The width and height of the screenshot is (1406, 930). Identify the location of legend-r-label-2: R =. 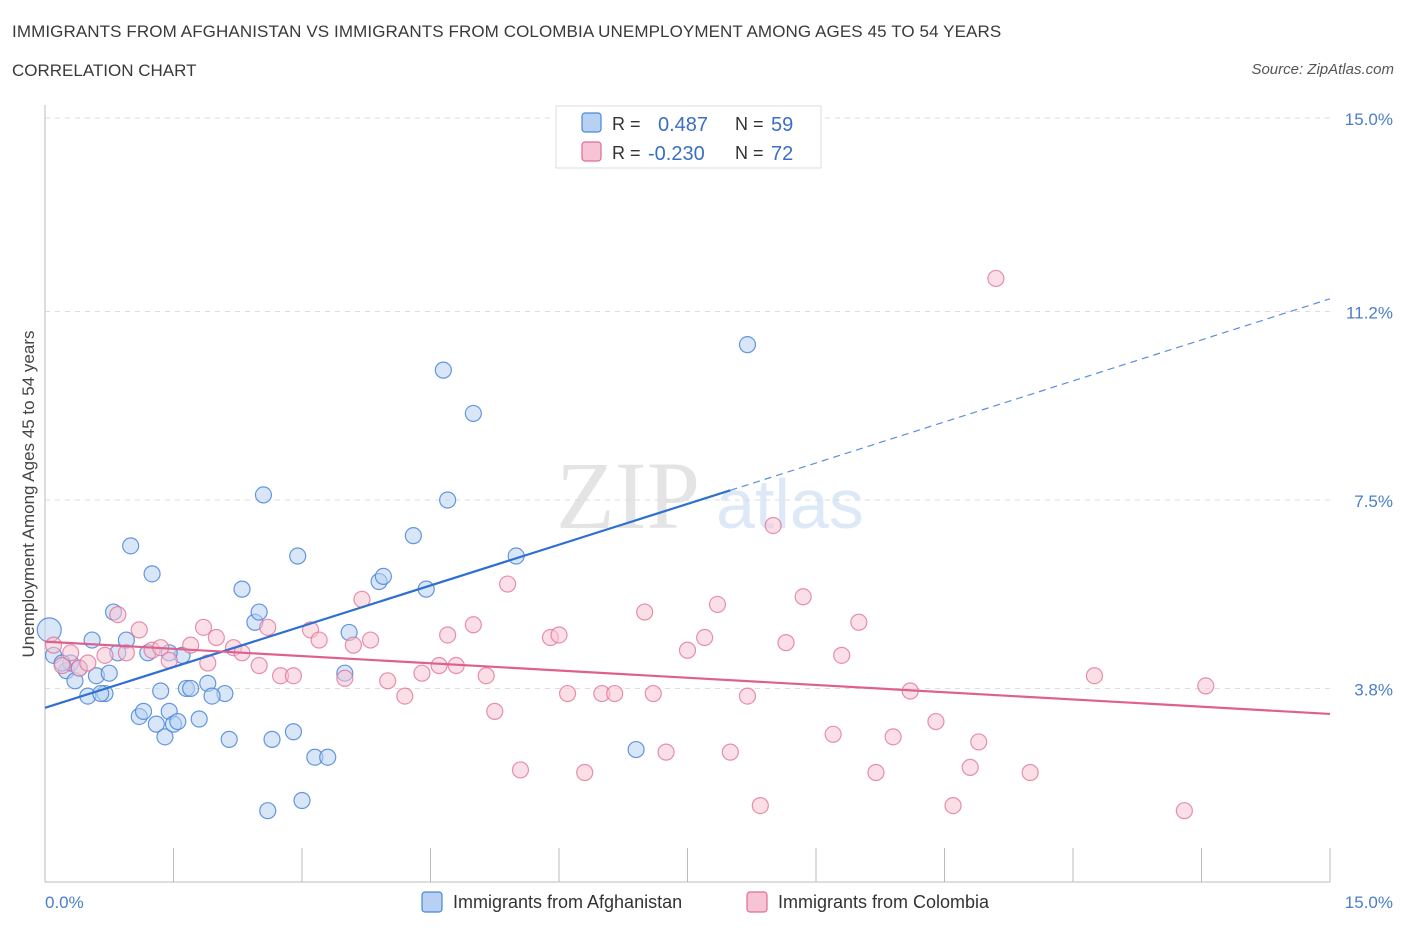
(626, 153).